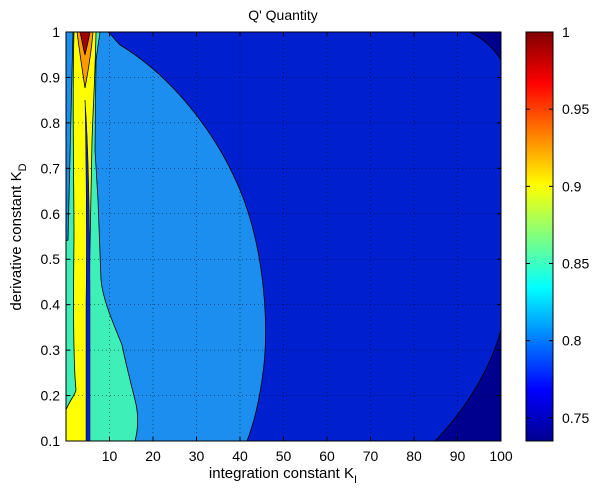  What do you see at coordinates (572, 341) in the screenshot?
I see `colorbar-tick-label: 0.8` at bounding box center [572, 341].